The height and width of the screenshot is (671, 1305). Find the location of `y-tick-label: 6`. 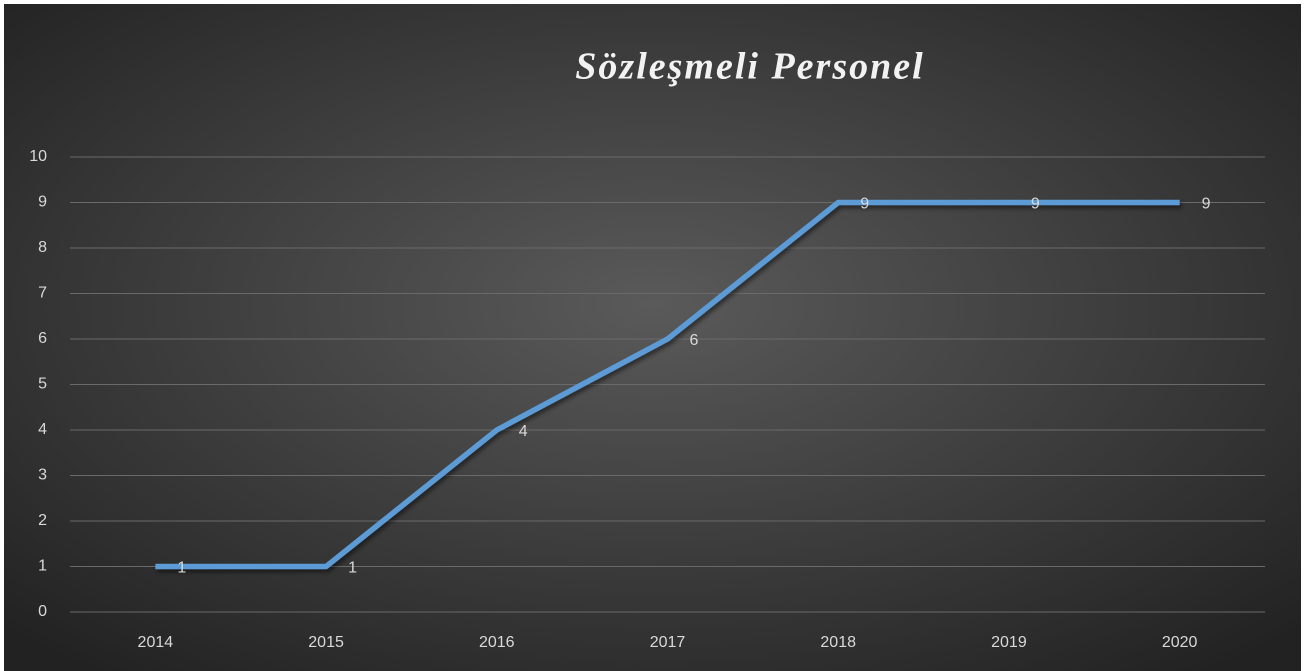

y-tick-label: 6 is located at coordinates (42, 338).